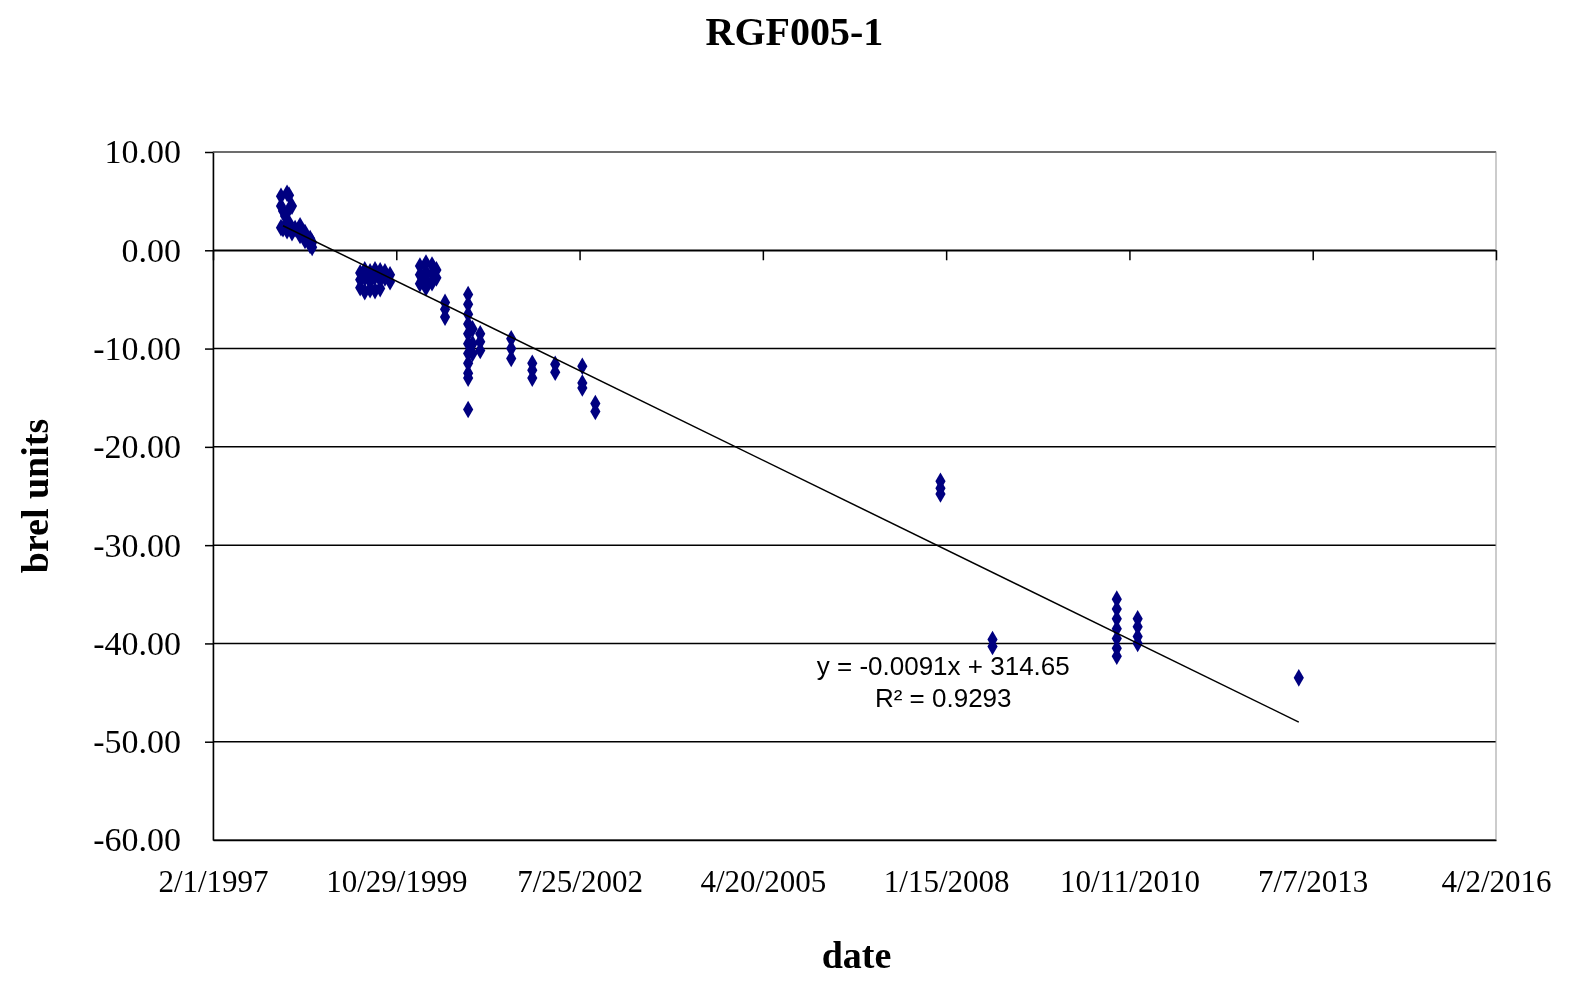 Image resolution: width=1571 pixels, height=982 pixels. What do you see at coordinates (137, 447) in the screenshot?
I see `y-tick-label: -20.00` at bounding box center [137, 447].